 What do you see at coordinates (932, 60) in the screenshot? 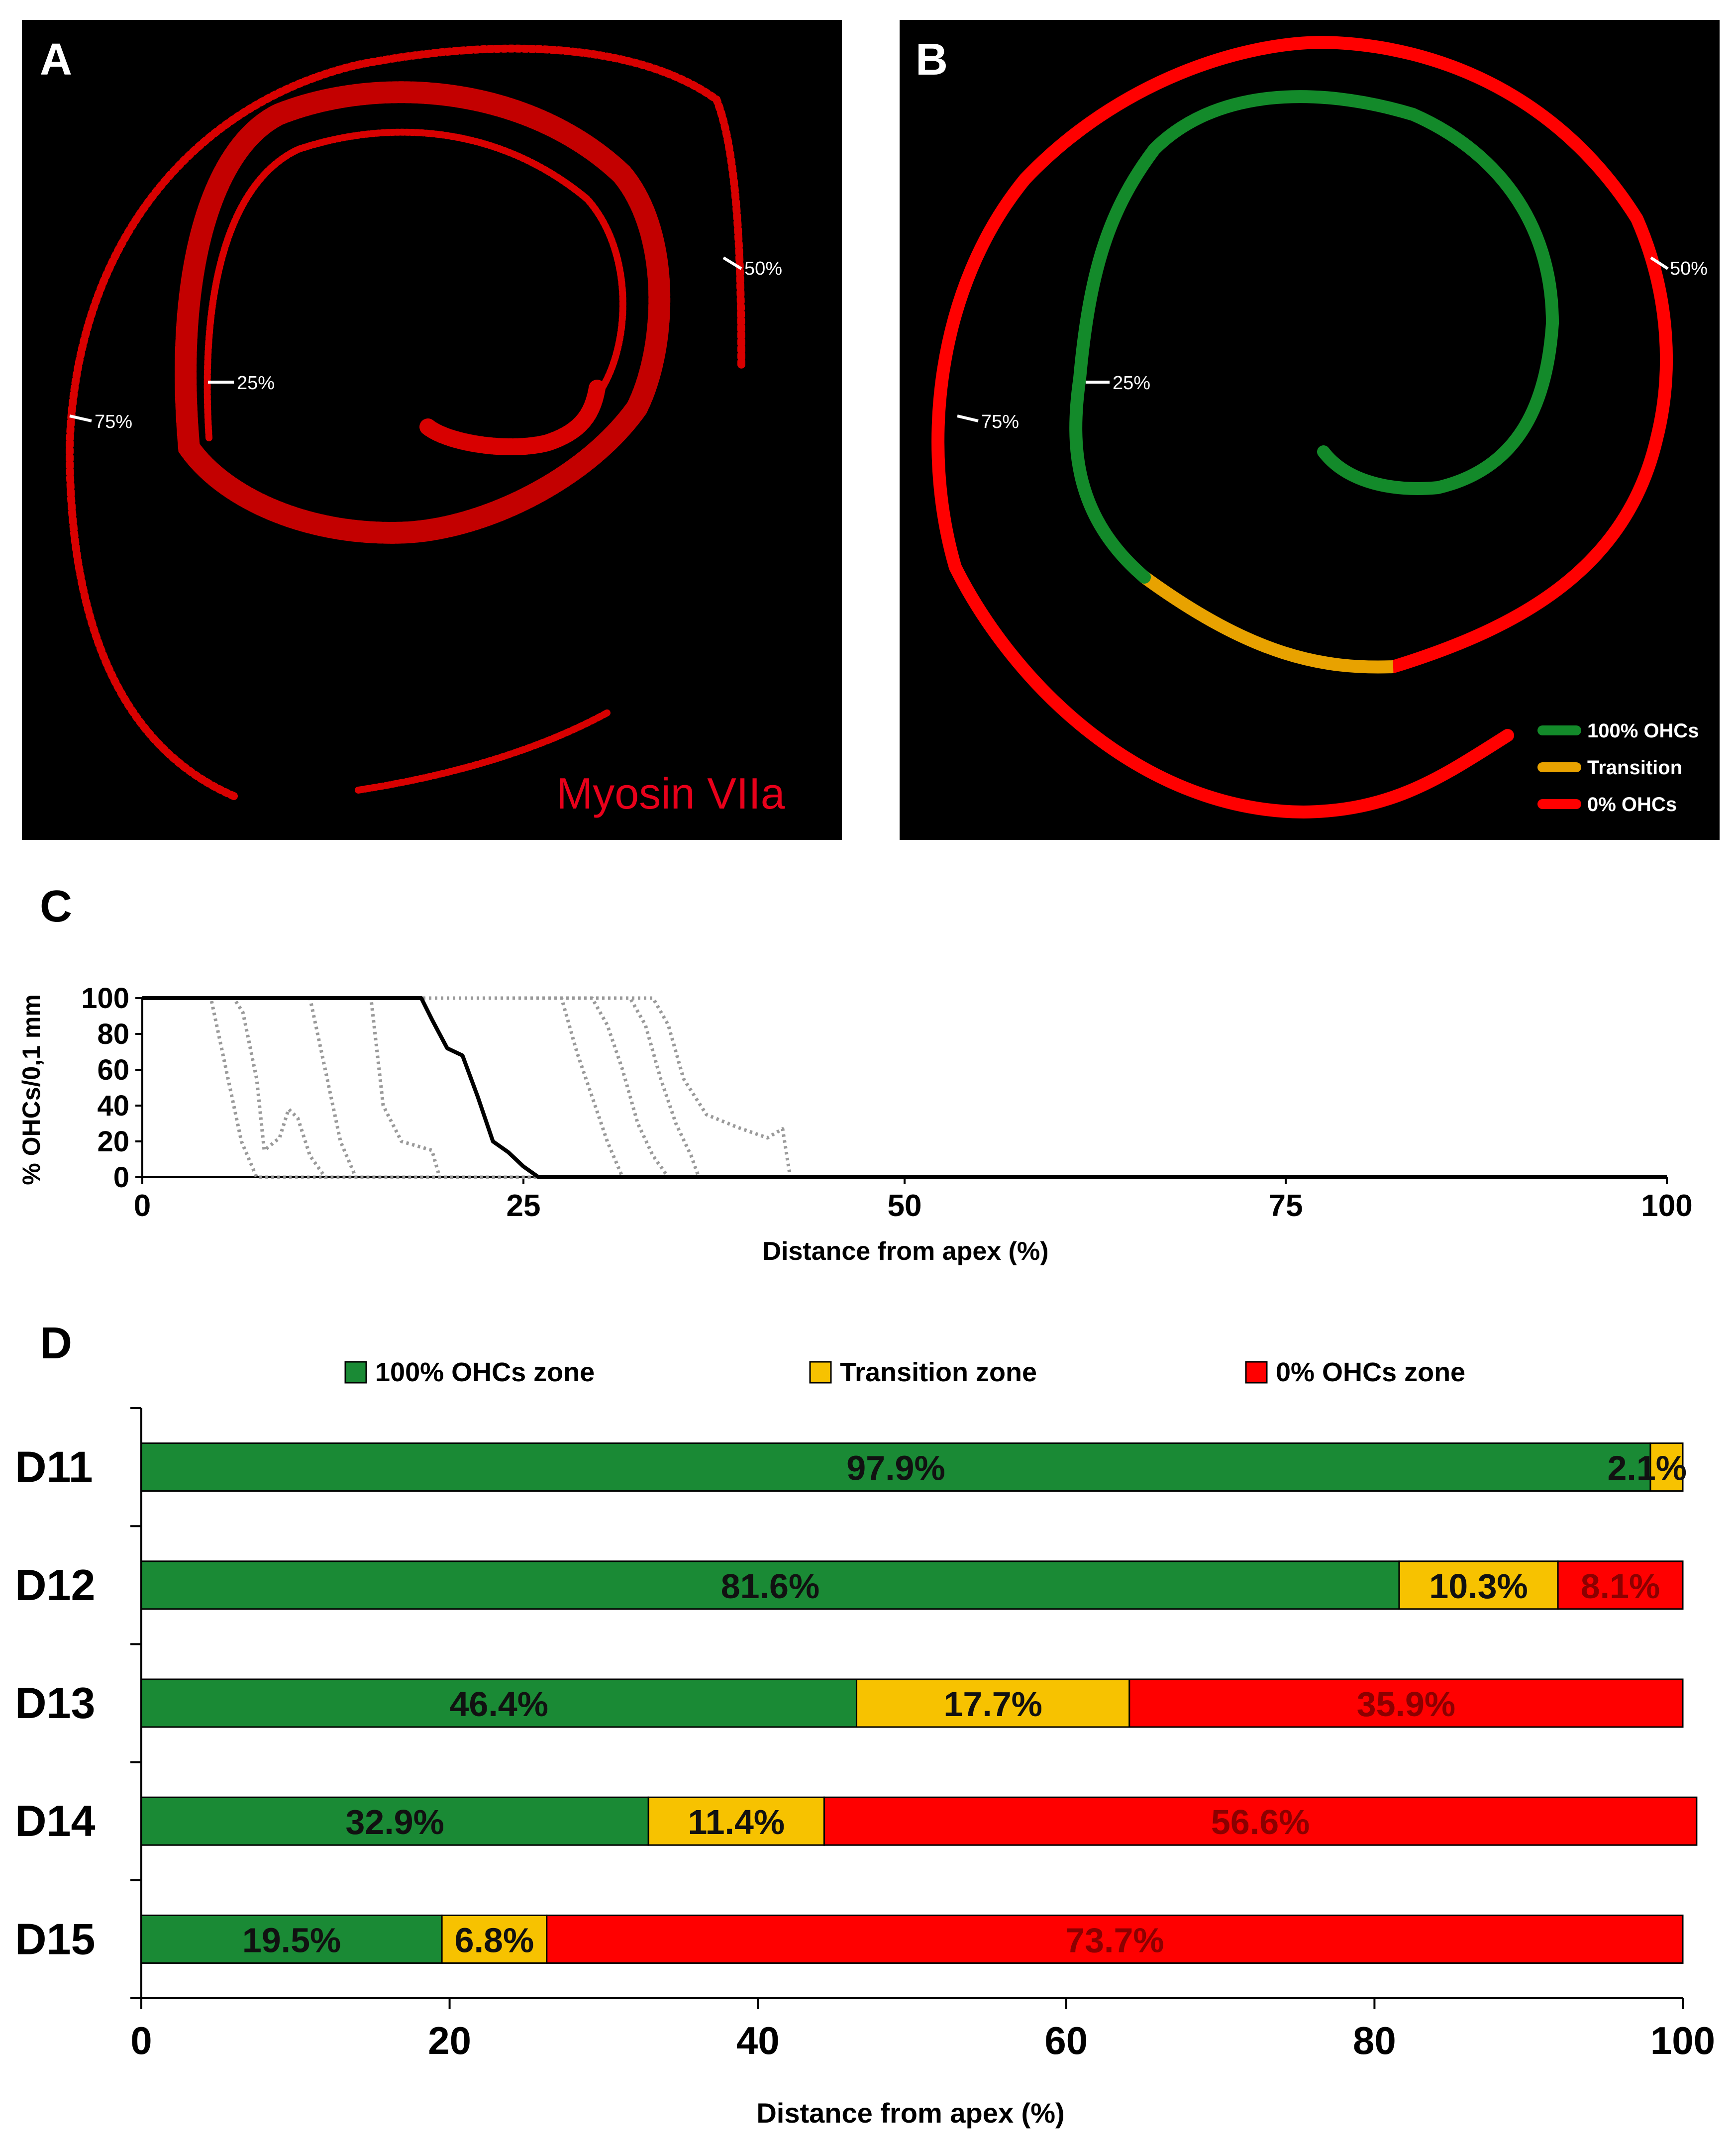
I see `panel-b-letter: B` at bounding box center [932, 60].